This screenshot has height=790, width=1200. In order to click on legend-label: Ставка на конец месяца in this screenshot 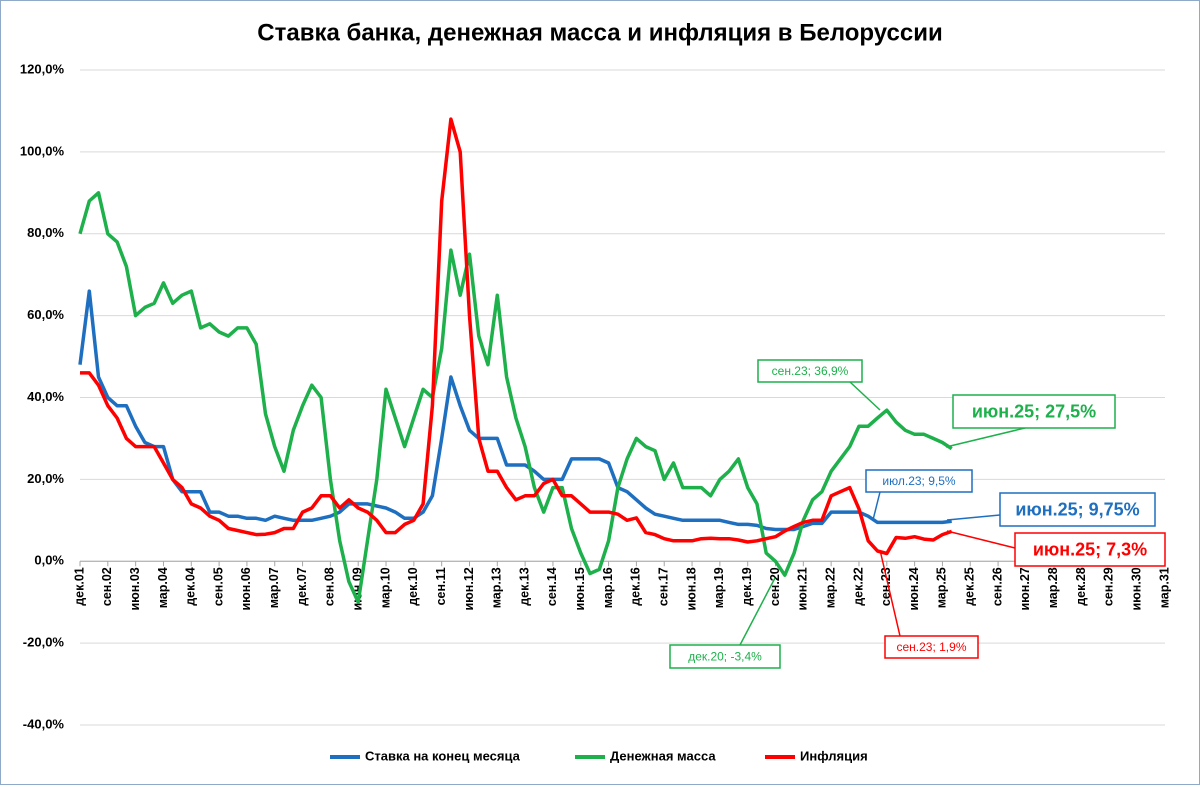, I will do `click(443, 755)`.